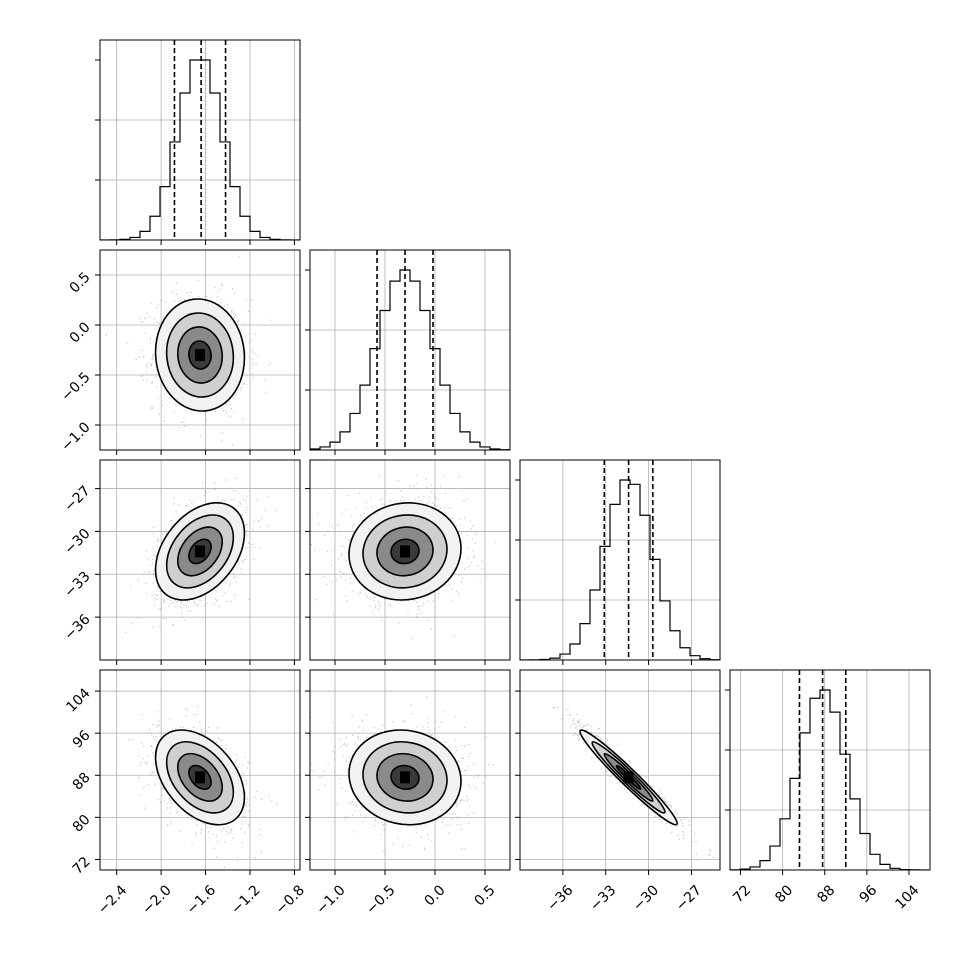 Image resolution: width=970 pixels, height=970 pixels. Describe the element at coordinates (380, 899) in the screenshot. I see `x-tick-label: −0.5` at that location.